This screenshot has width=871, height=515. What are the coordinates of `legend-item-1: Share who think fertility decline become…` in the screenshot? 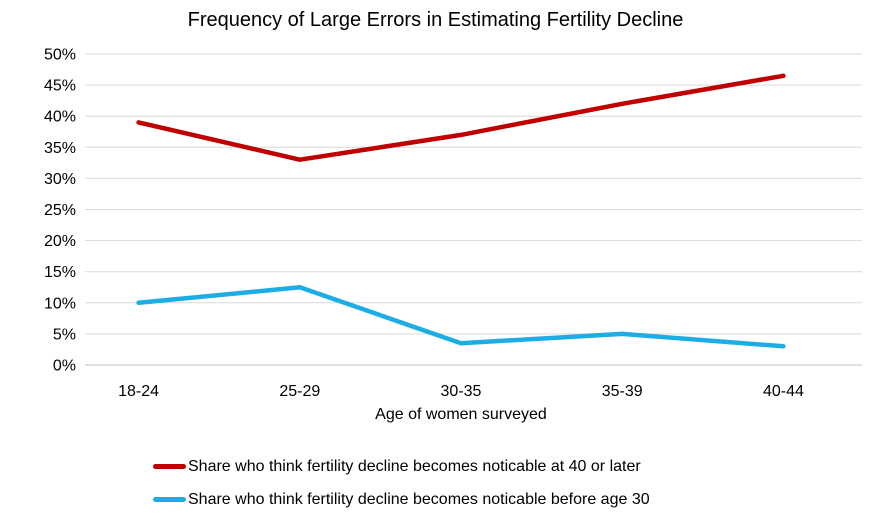 It's located at (401, 499).